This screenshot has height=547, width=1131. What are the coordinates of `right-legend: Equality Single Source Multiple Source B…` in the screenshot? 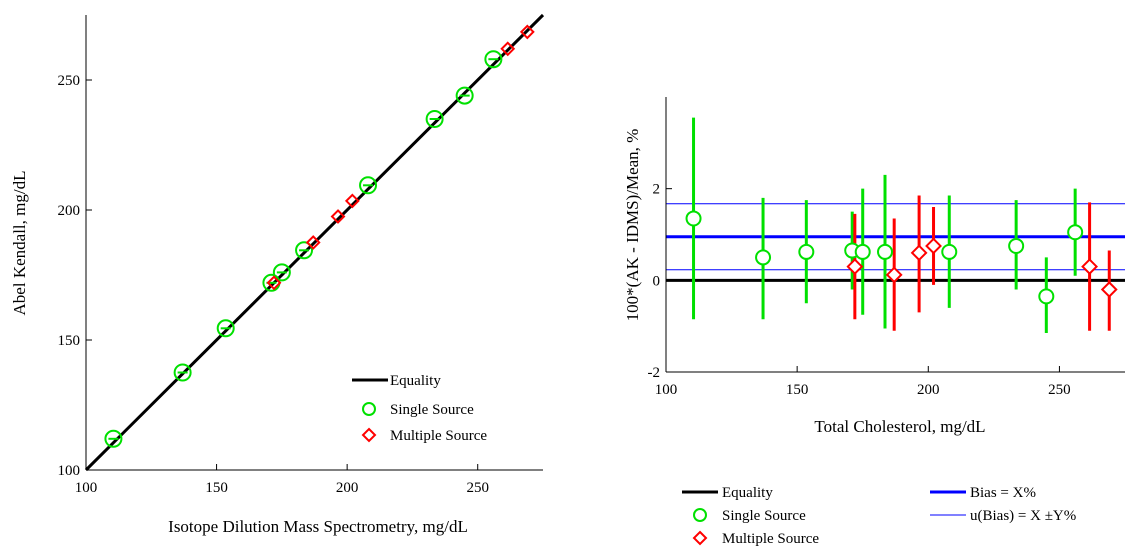 It's located at (879, 516).